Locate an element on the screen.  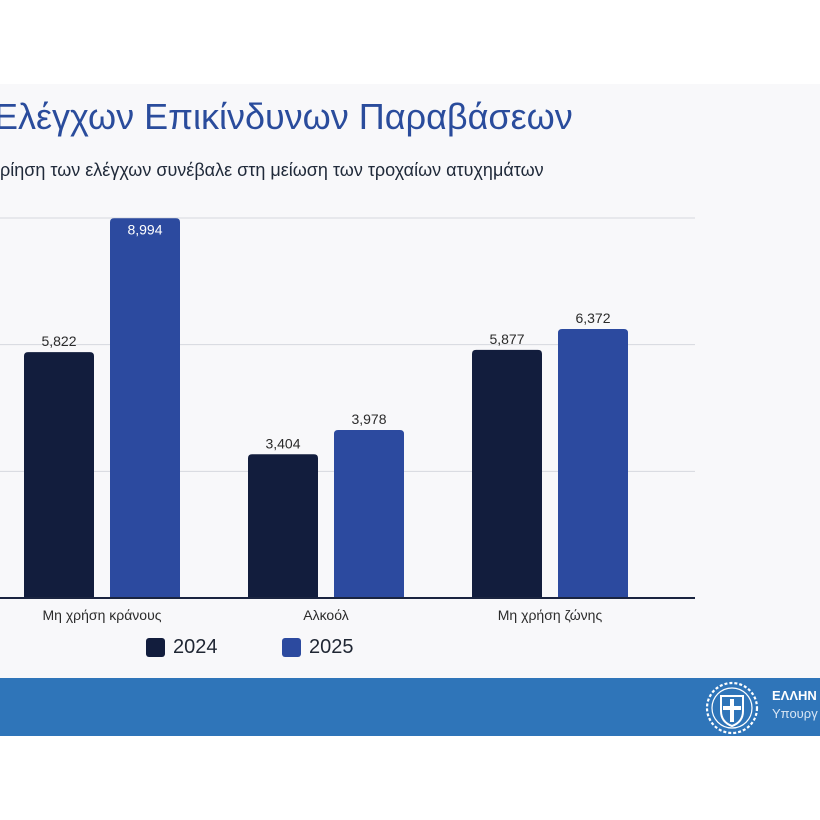
legend-label-2025: 2025 is located at coordinates (331, 647).